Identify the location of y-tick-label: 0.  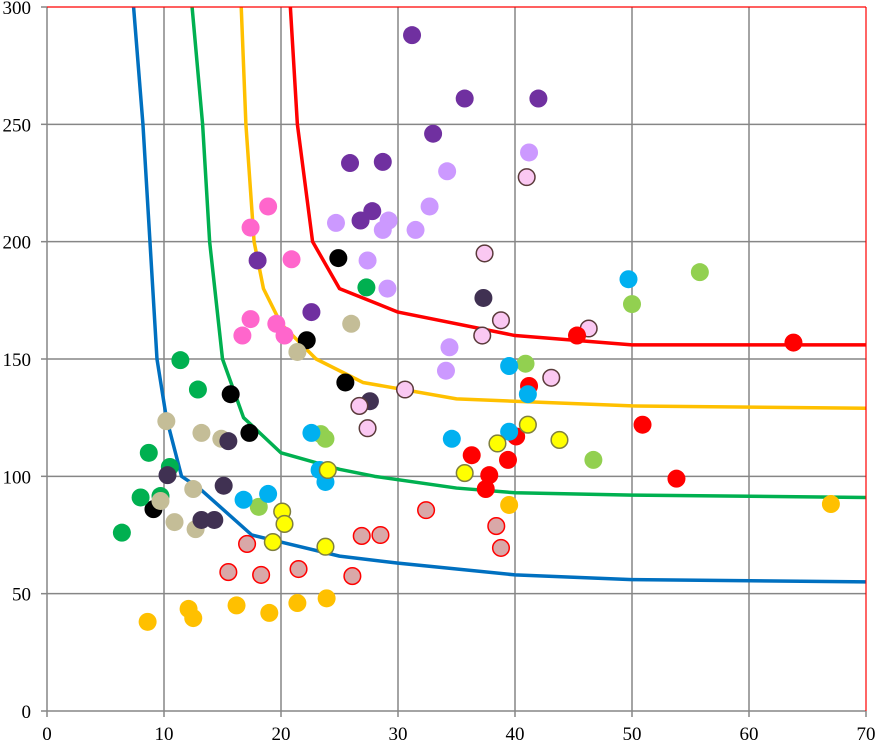
(27, 712).